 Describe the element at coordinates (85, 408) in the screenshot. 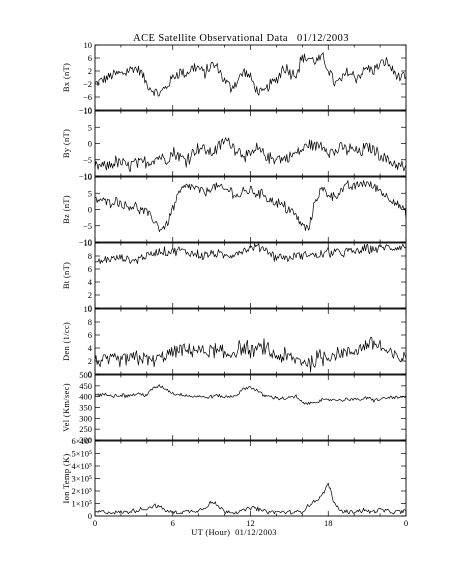

I see `y-tick-label: 350` at that location.